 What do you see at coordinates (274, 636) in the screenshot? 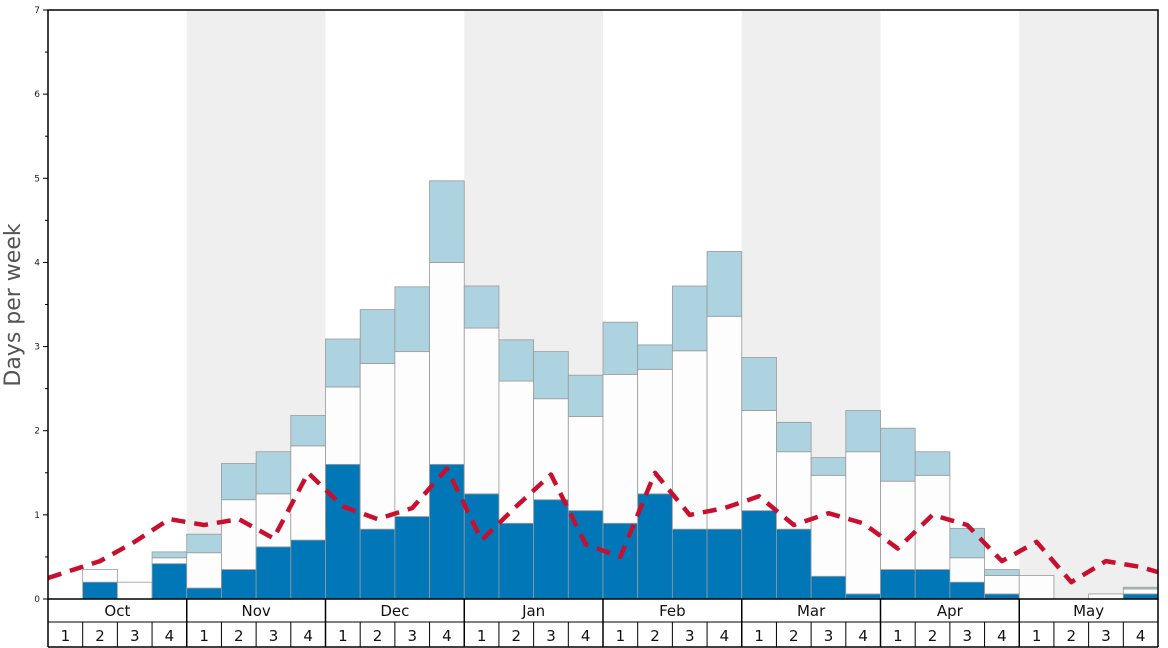
I see `week-label-nov-3: 3` at bounding box center [274, 636].